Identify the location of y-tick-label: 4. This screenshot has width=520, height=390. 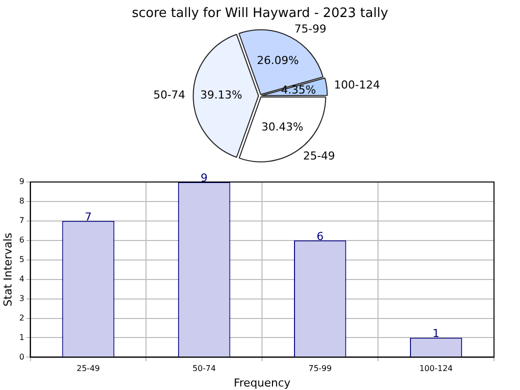
(21, 279).